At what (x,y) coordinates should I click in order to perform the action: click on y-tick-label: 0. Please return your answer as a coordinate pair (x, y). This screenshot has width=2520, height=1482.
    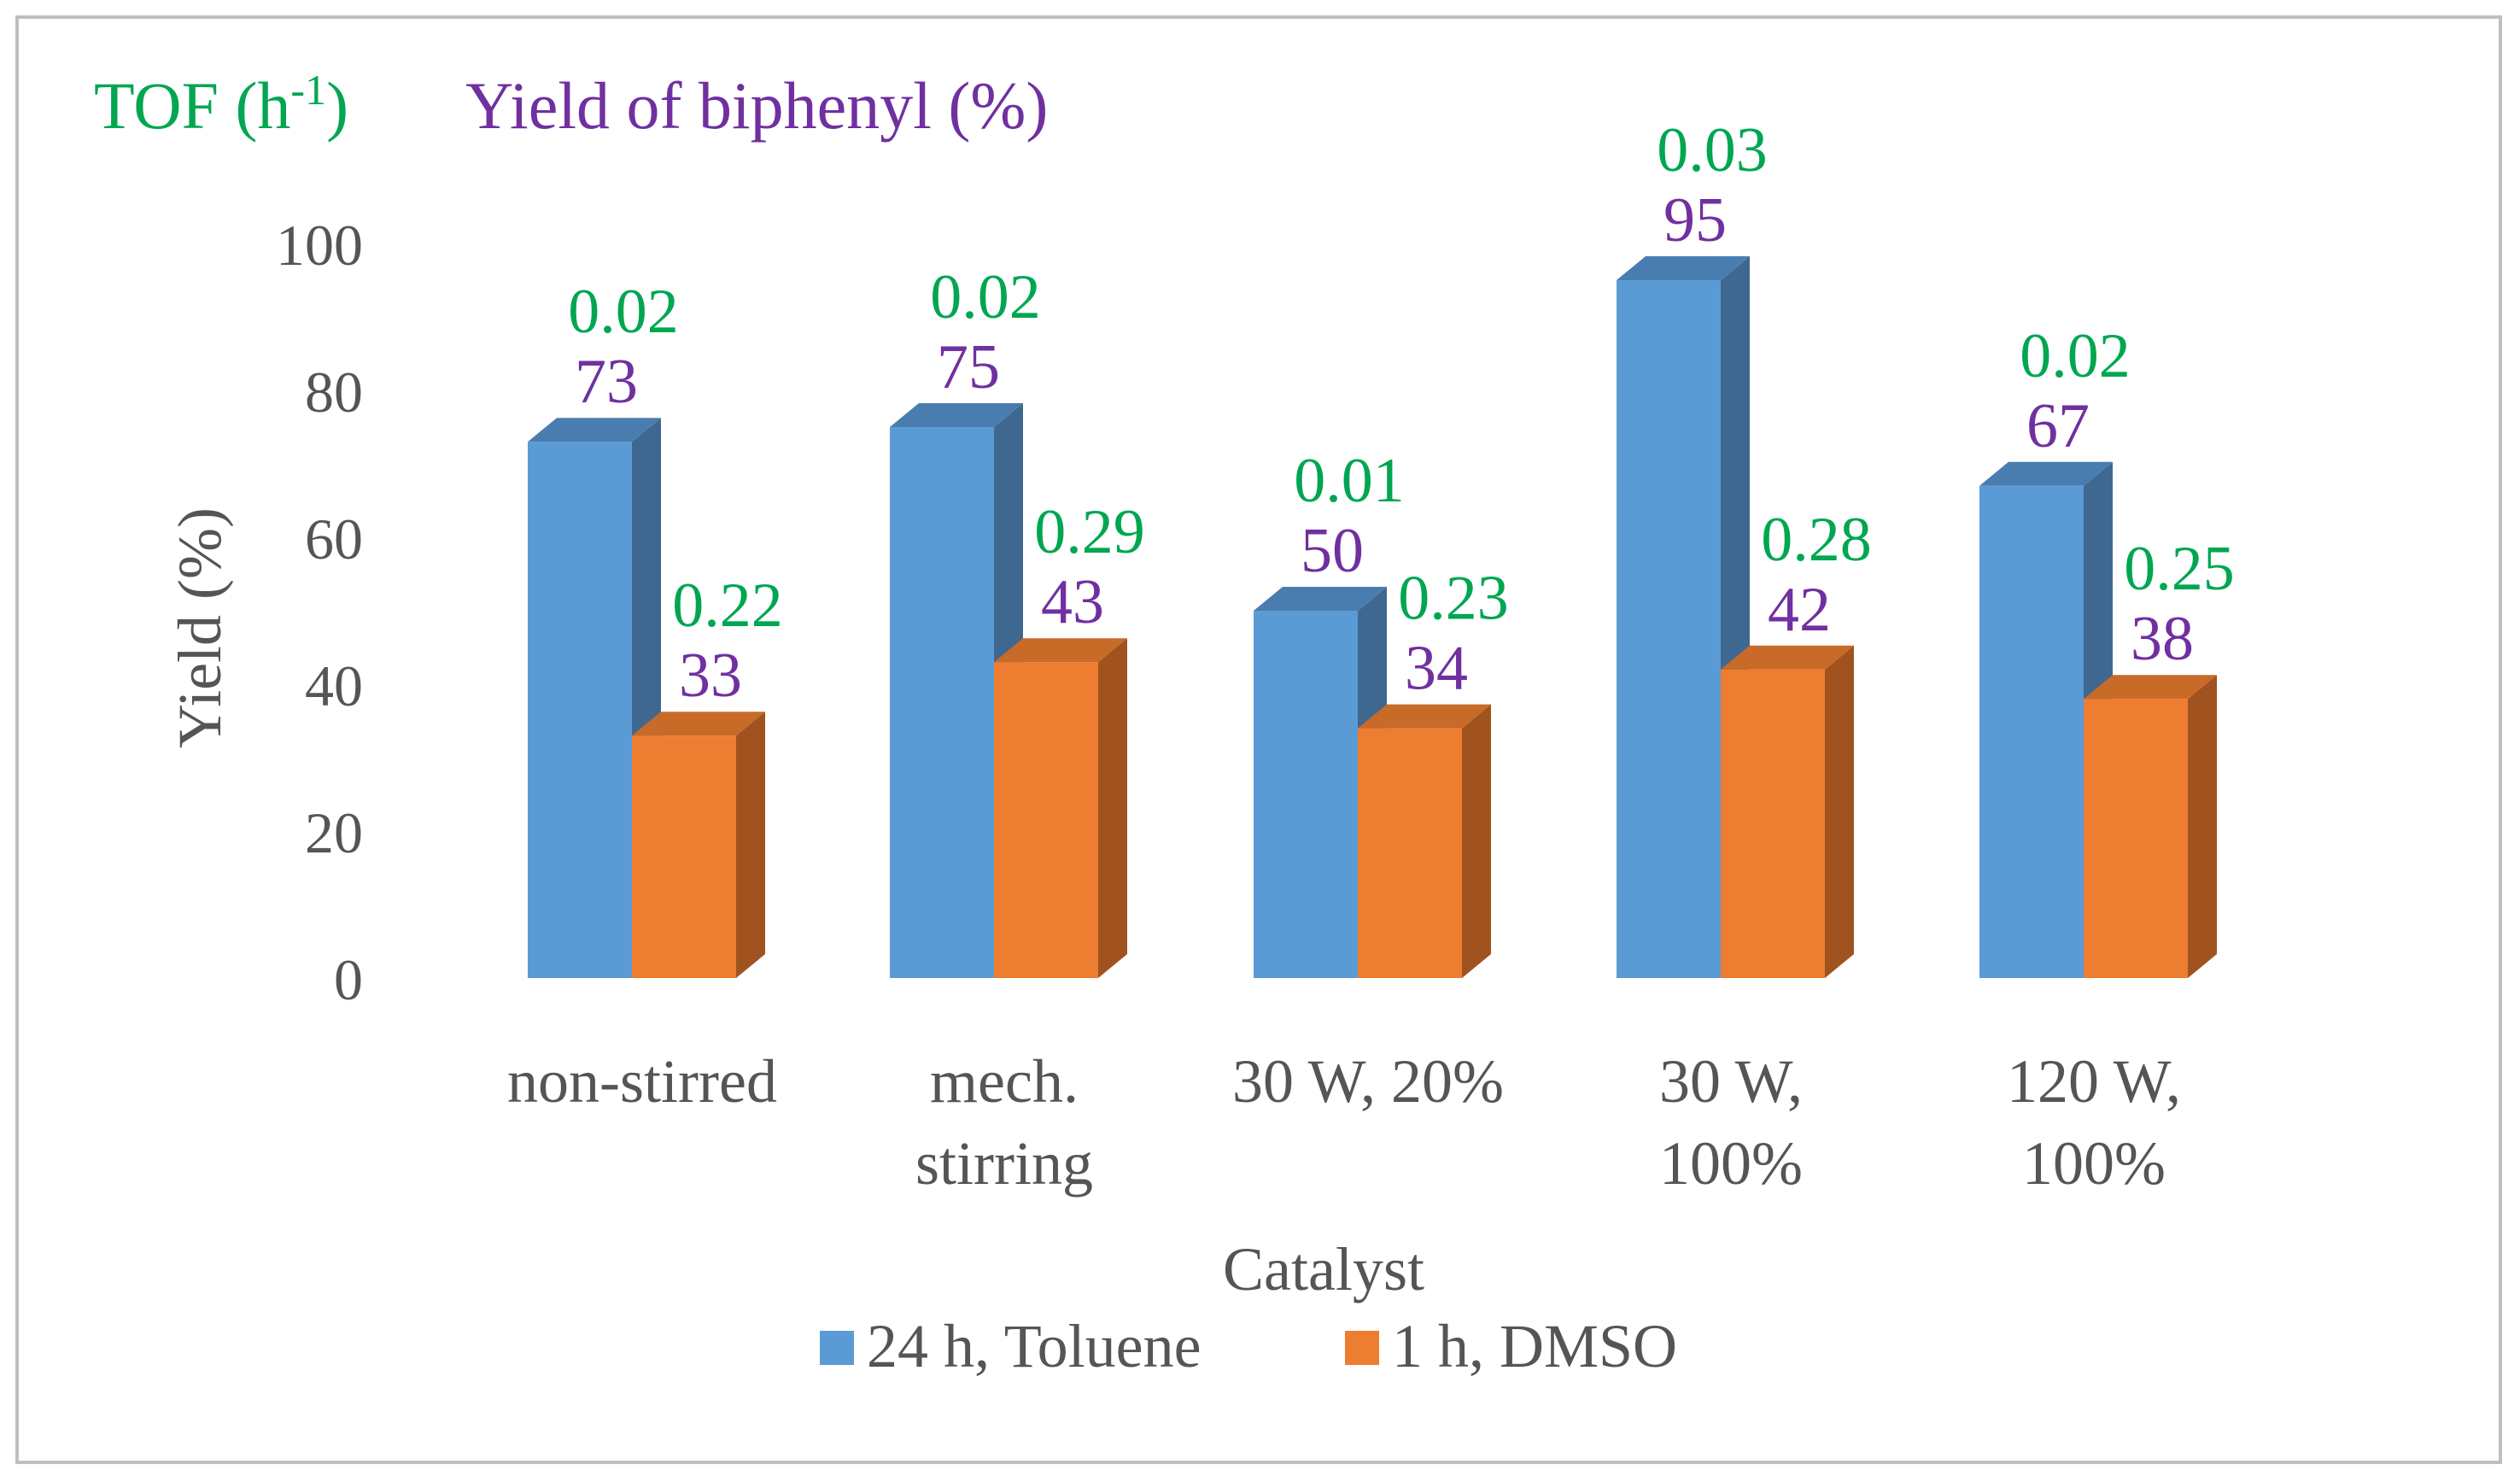
    Looking at the image, I should click on (349, 979).